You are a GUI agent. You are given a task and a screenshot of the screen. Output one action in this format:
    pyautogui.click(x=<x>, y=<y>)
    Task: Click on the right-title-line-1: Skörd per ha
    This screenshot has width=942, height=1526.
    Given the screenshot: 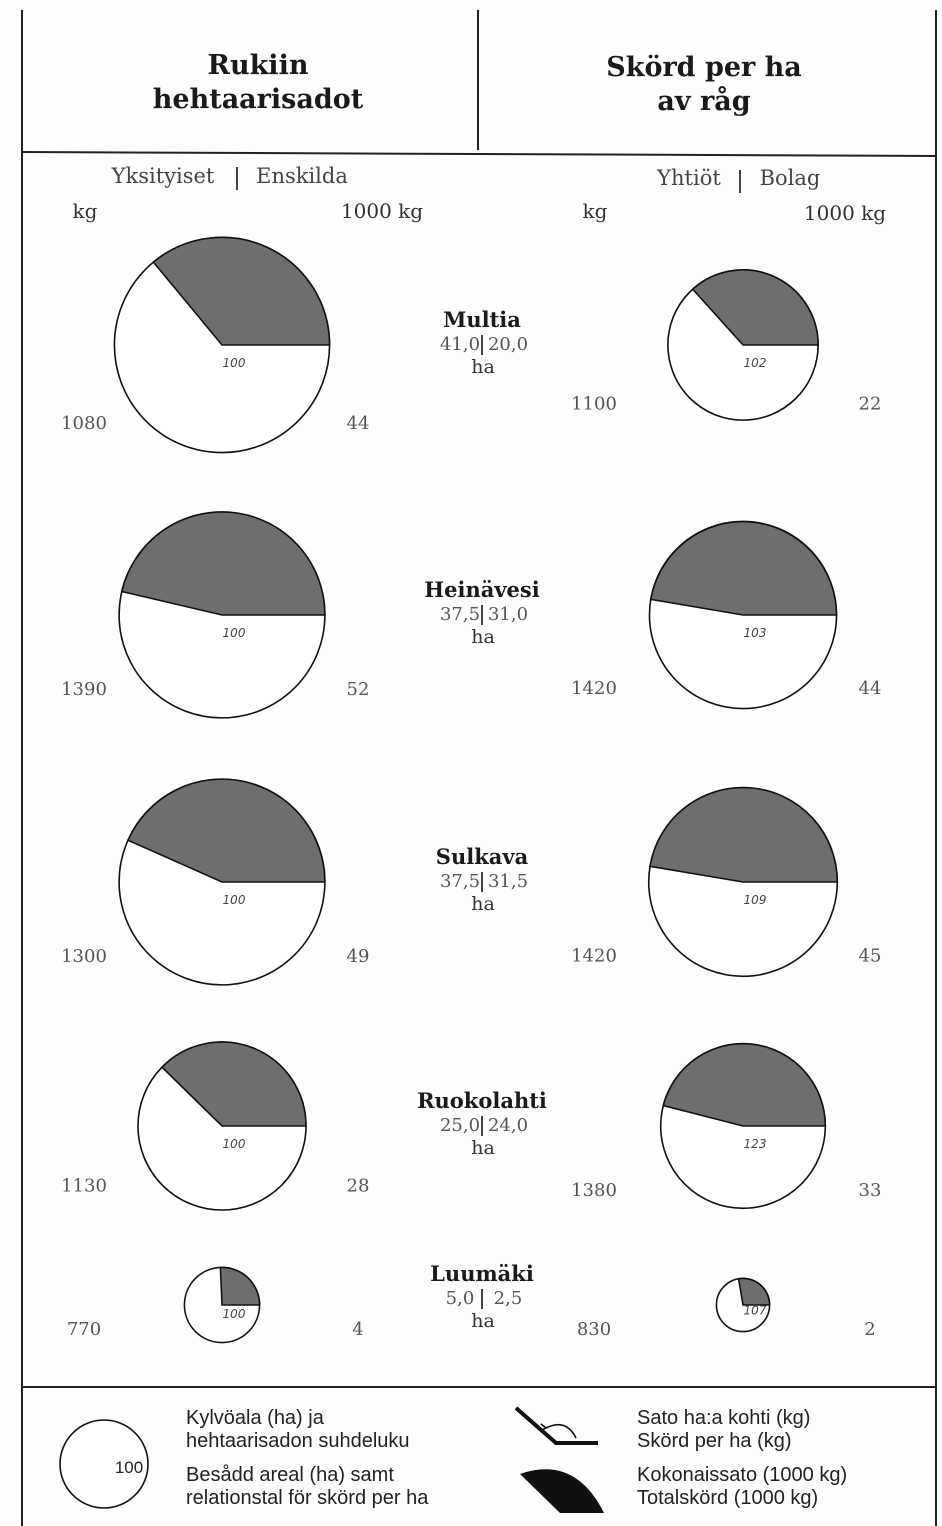 What is the action you would take?
    pyautogui.click(x=704, y=67)
    